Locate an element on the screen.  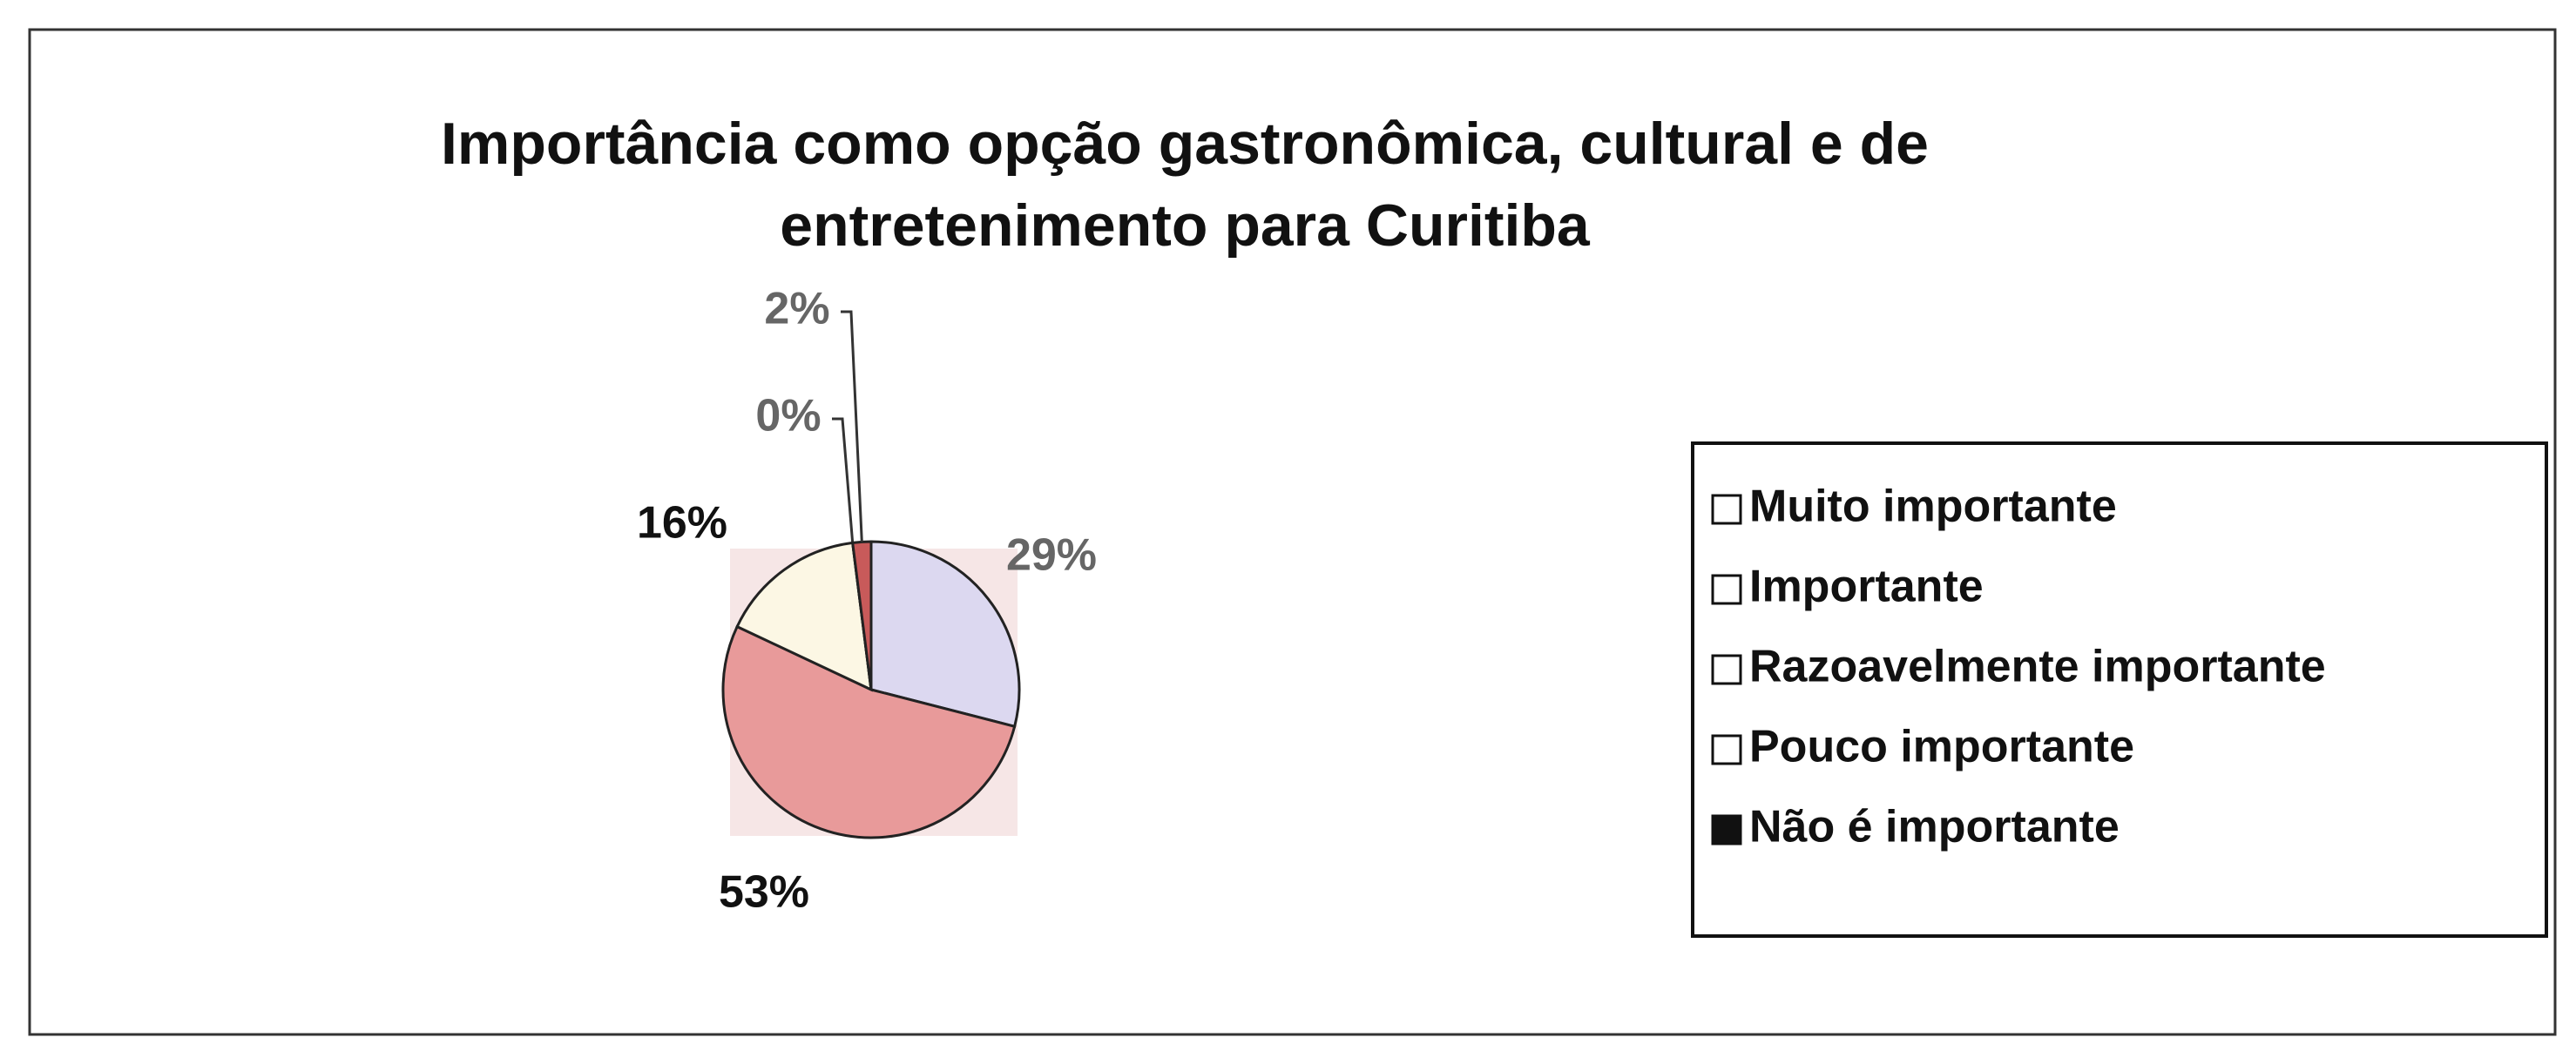
legend-label: Muito importante is located at coordinates (1933, 507).